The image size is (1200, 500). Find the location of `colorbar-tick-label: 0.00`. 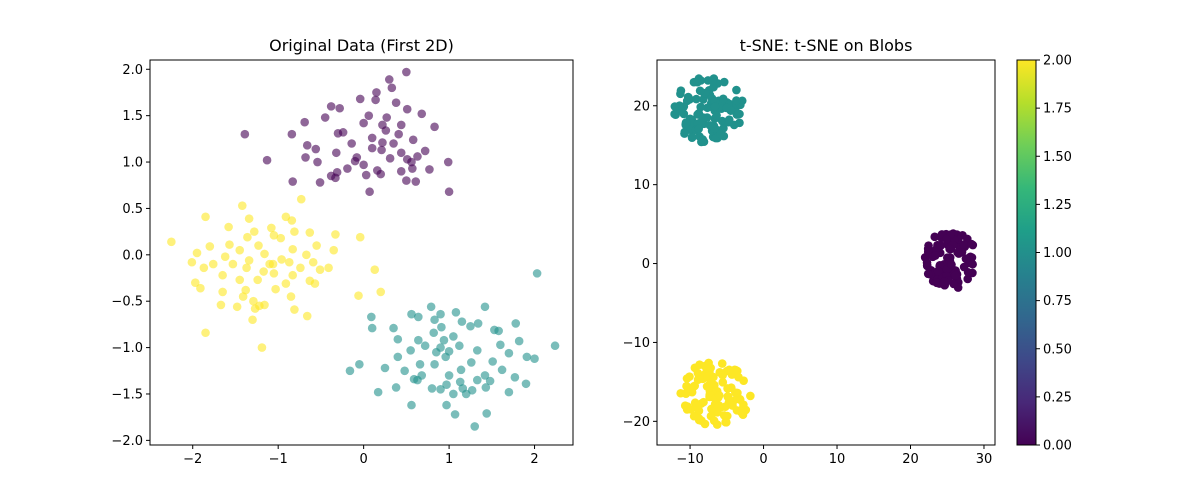

colorbar-tick-label: 0.00 is located at coordinates (1057, 446).